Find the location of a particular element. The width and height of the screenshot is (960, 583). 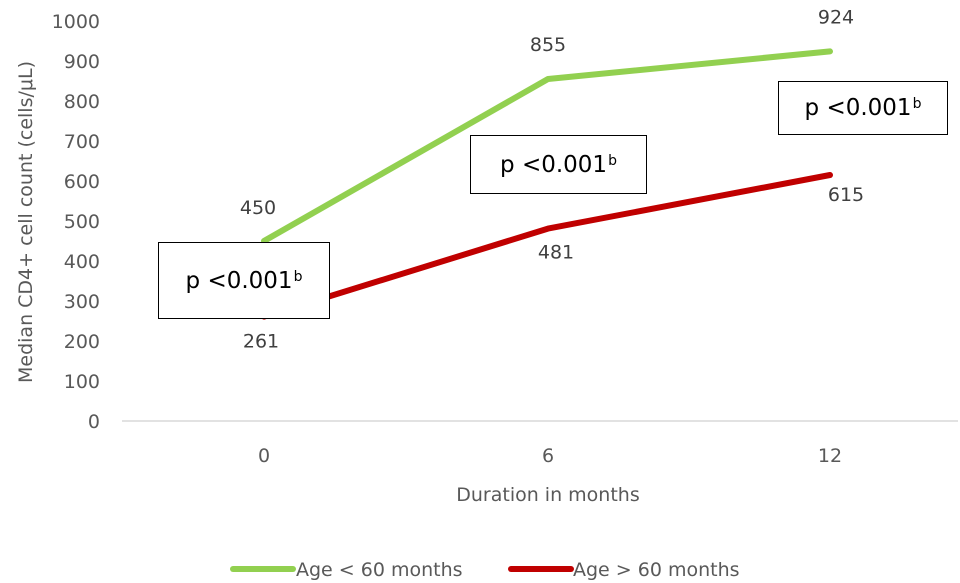

data-label: 261 is located at coordinates (261, 342).